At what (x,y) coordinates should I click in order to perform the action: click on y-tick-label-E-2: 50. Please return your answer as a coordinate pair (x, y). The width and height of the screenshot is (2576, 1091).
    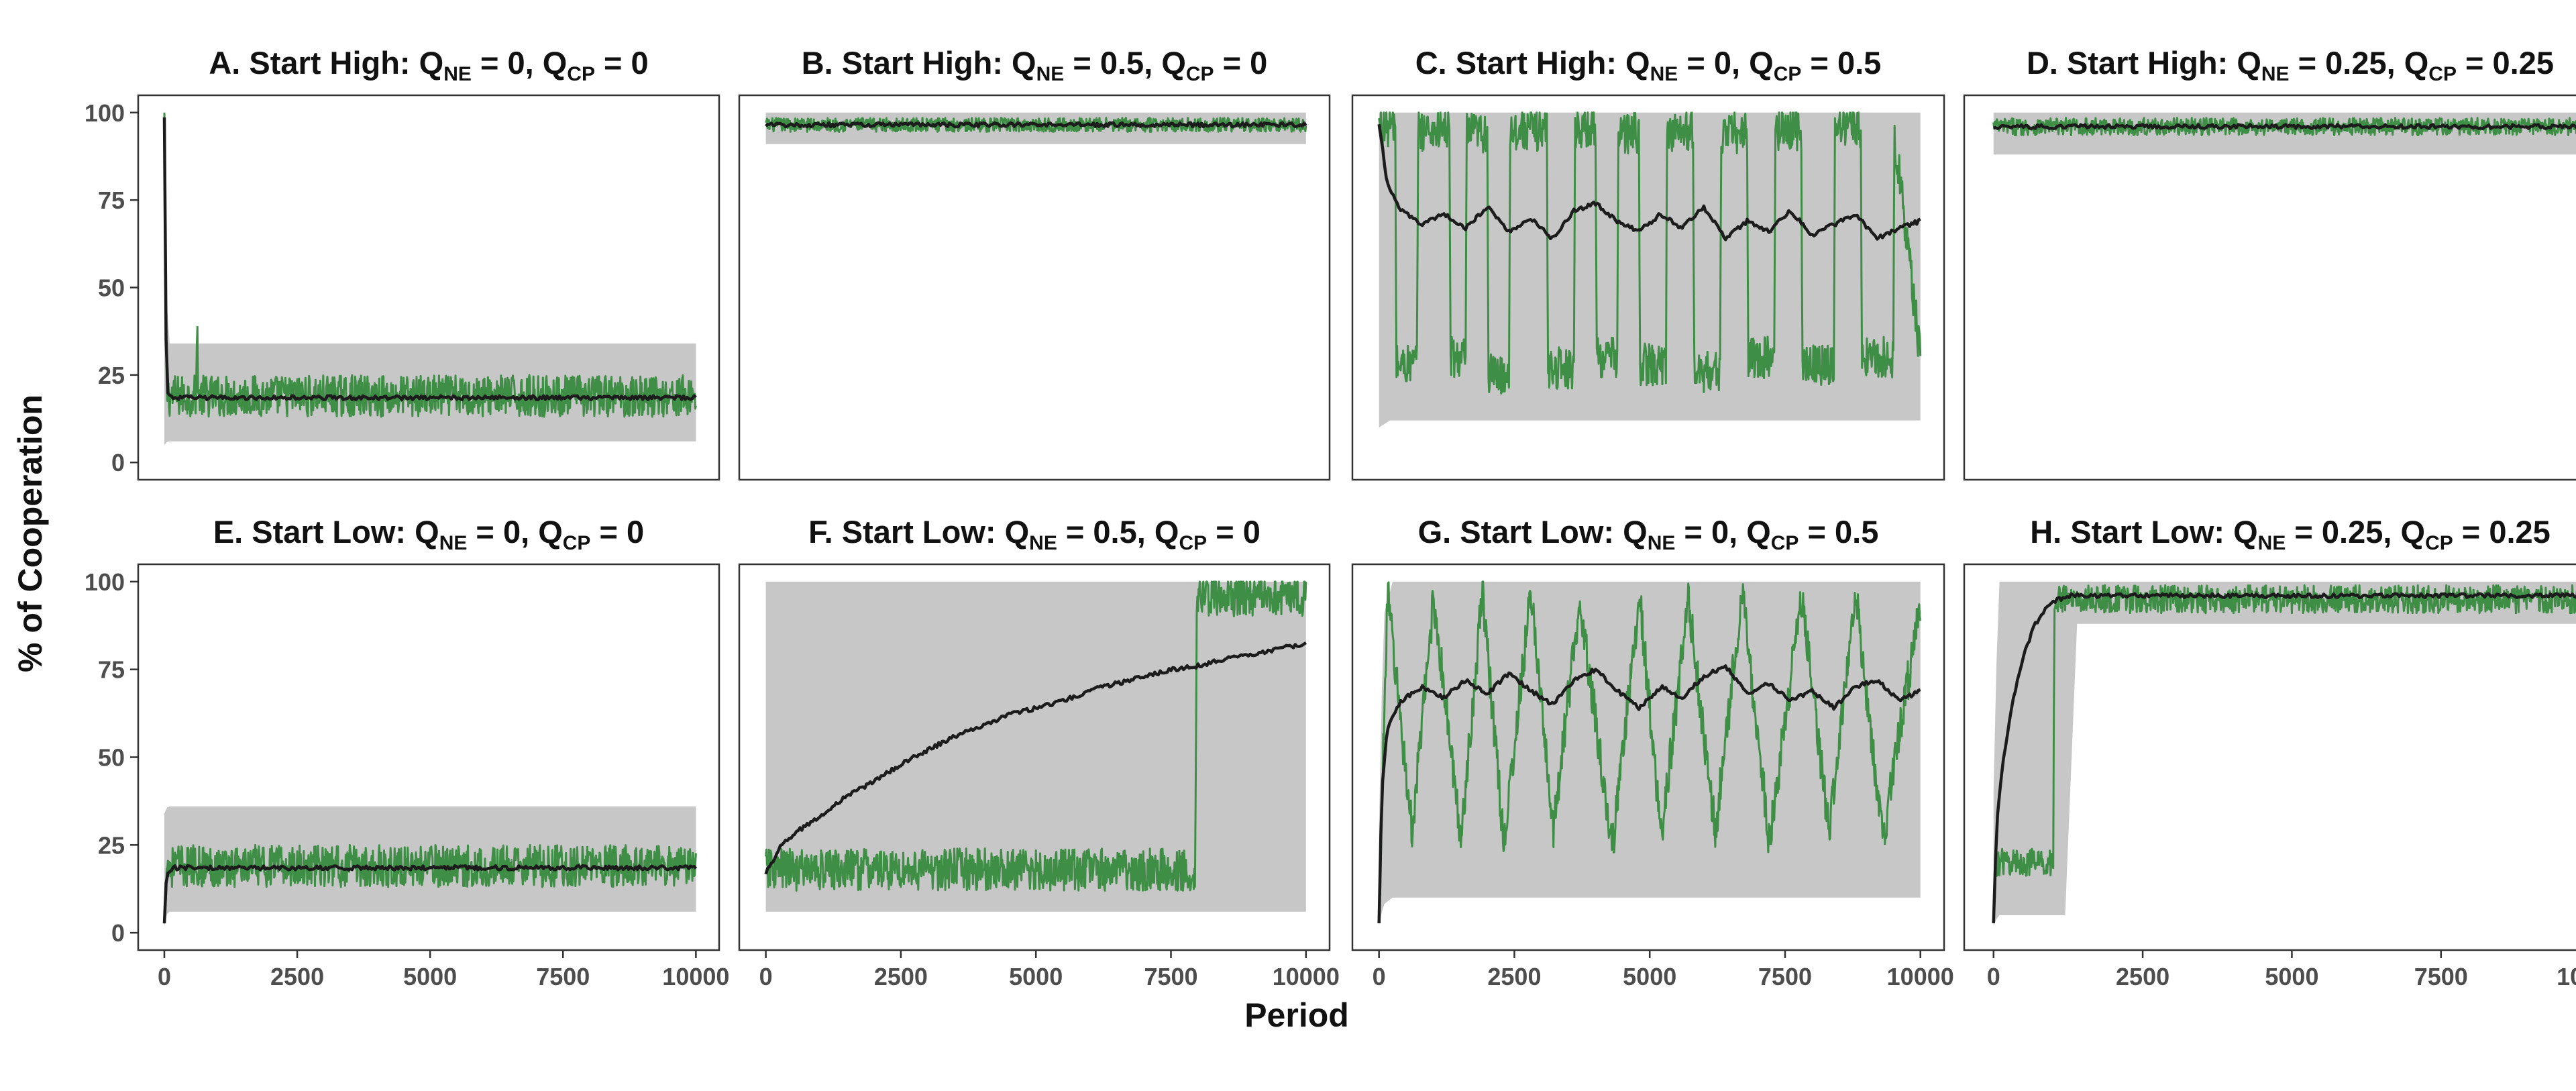
    Looking at the image, I should click on (111, 758).